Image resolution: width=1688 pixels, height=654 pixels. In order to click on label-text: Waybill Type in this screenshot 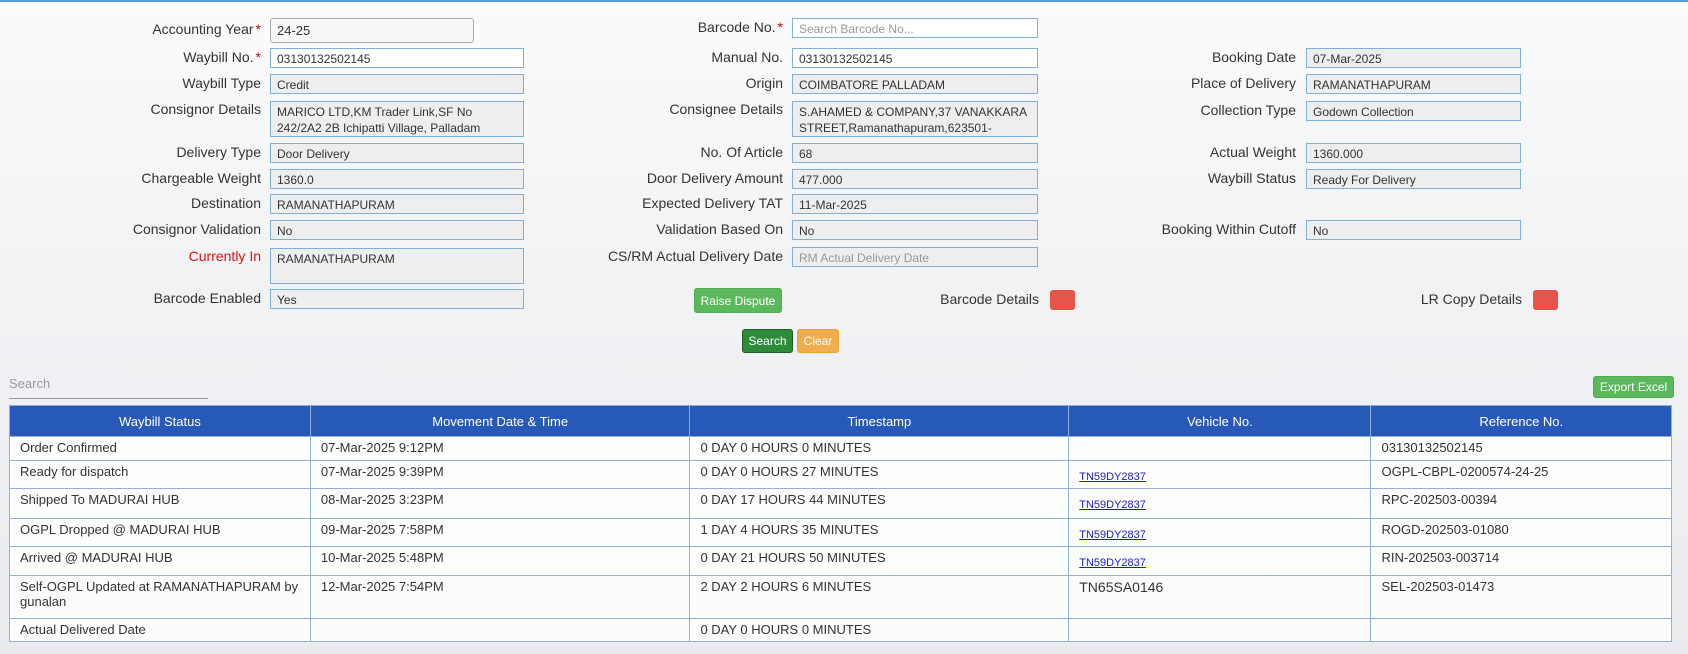, I will do `click(221, 83)`.